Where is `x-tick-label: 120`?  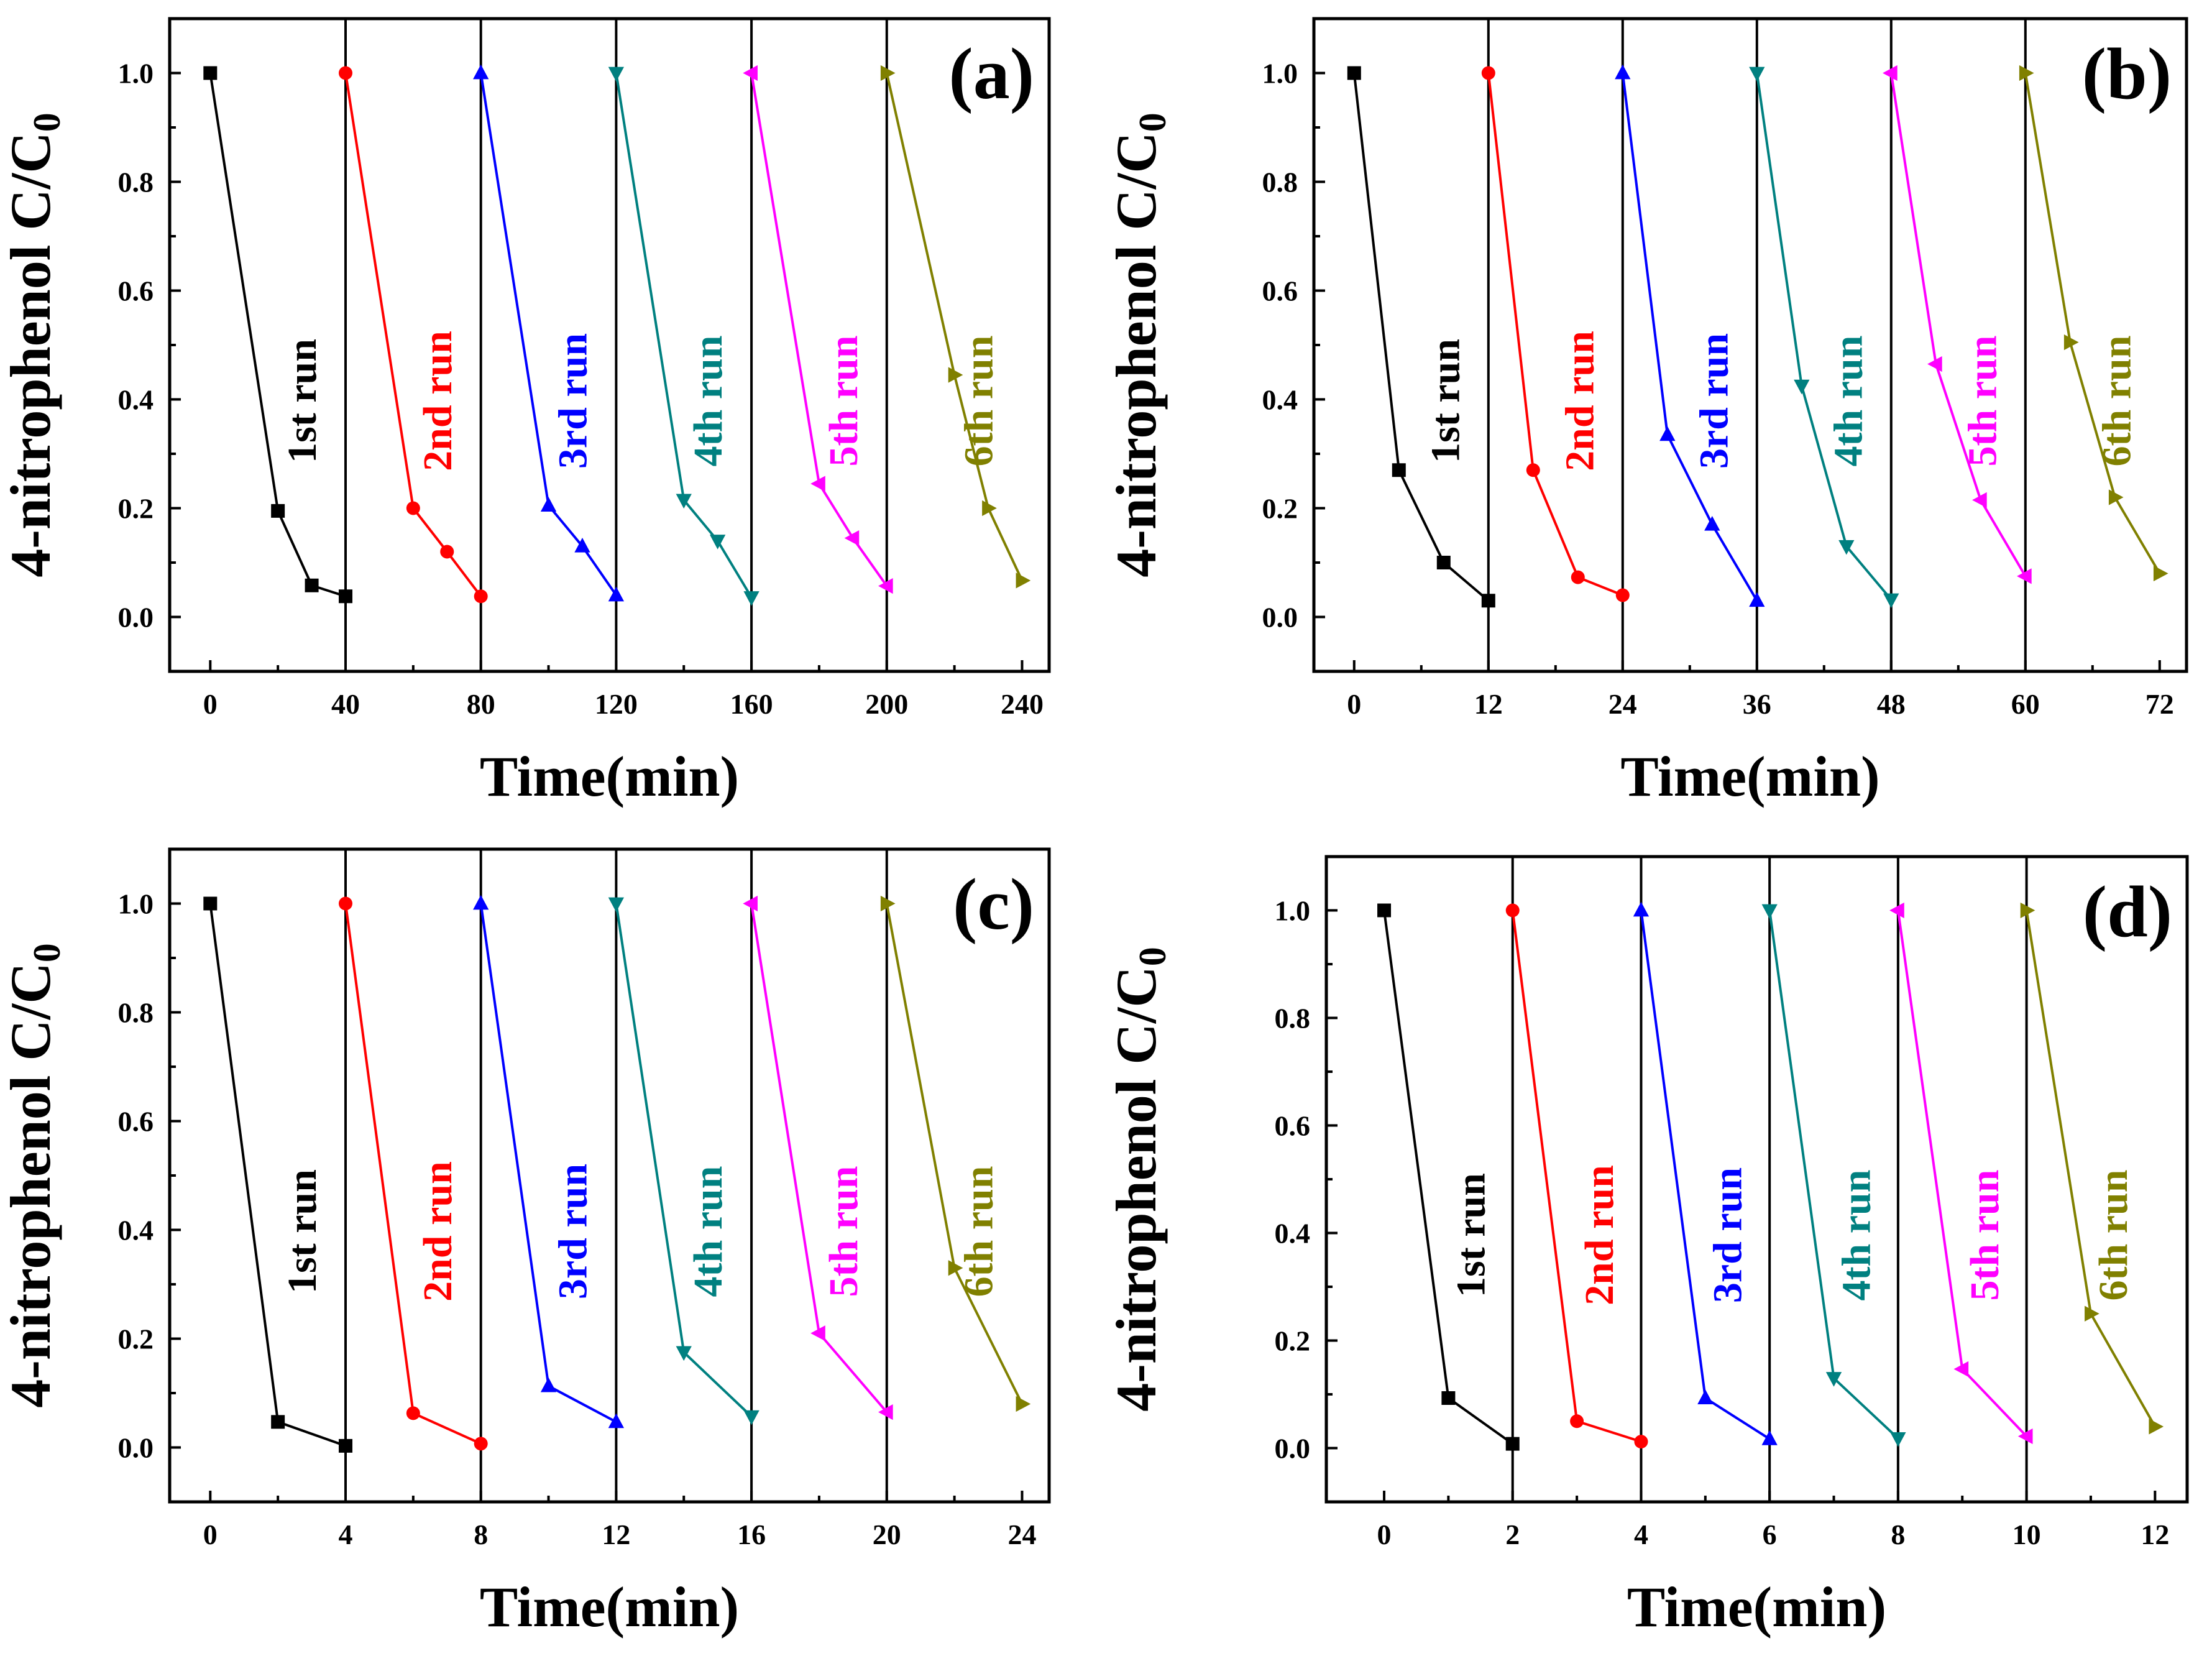 x-tick-label: 120 is located at coordinates (616, 704).